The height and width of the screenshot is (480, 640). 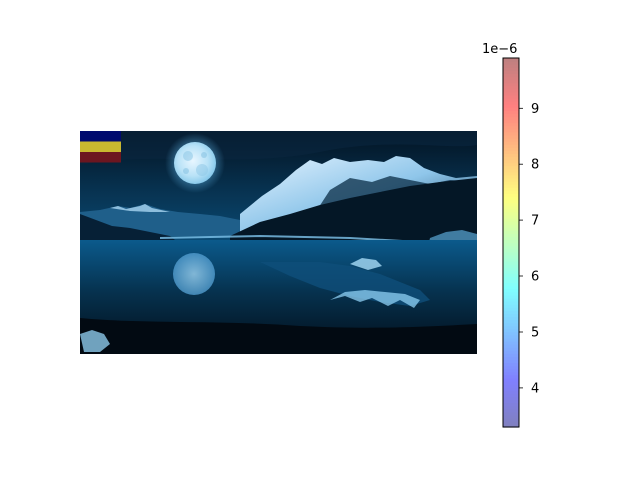 I want to click on foreground-rocks, so click(x=95, y=341).